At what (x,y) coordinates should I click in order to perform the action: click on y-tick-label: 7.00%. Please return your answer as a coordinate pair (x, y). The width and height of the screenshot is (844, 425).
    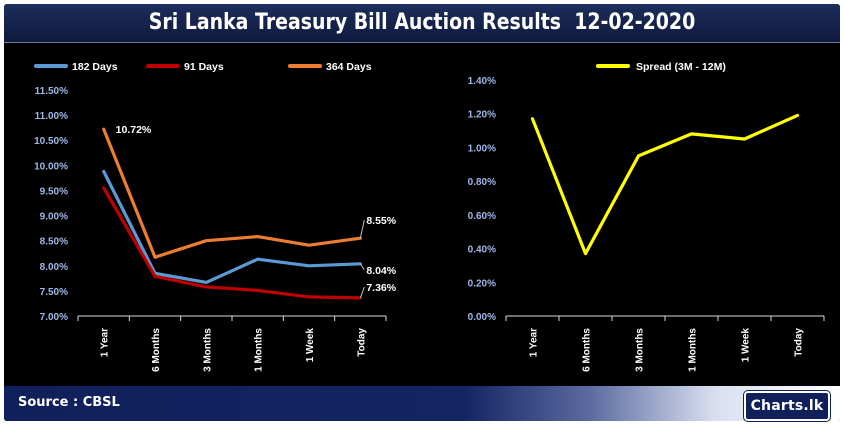
    Looking at the image, I should click on (54, 317).